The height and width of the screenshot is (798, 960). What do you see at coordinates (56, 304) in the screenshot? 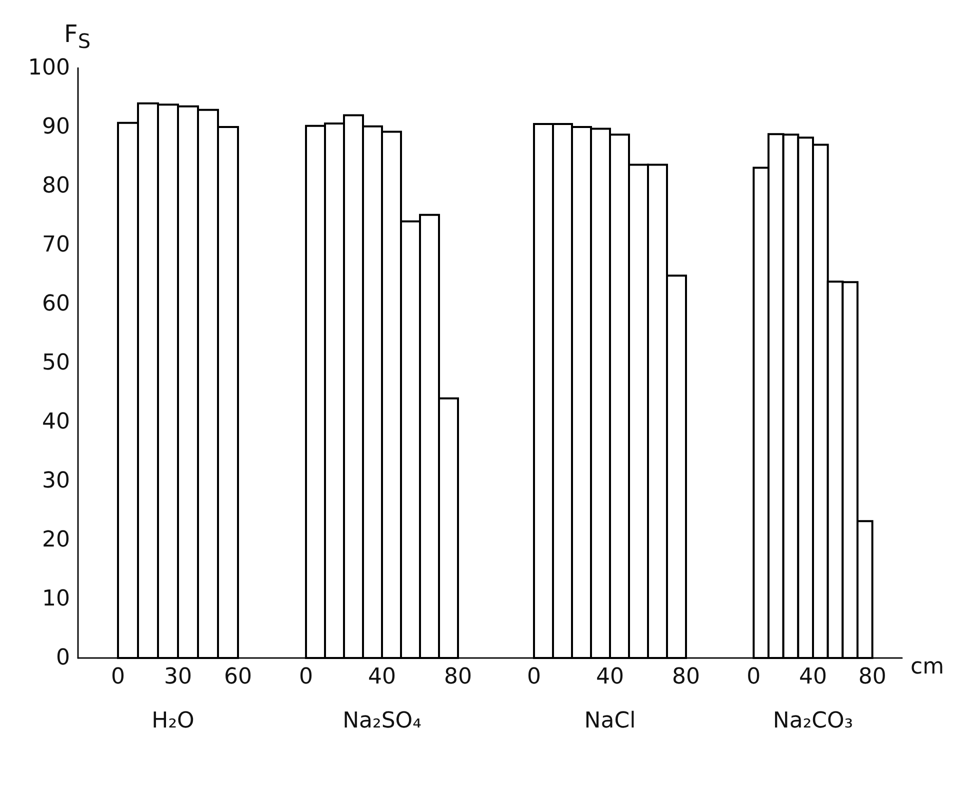
I see `y-tick-label: 60` at bounding box center [56, 304].